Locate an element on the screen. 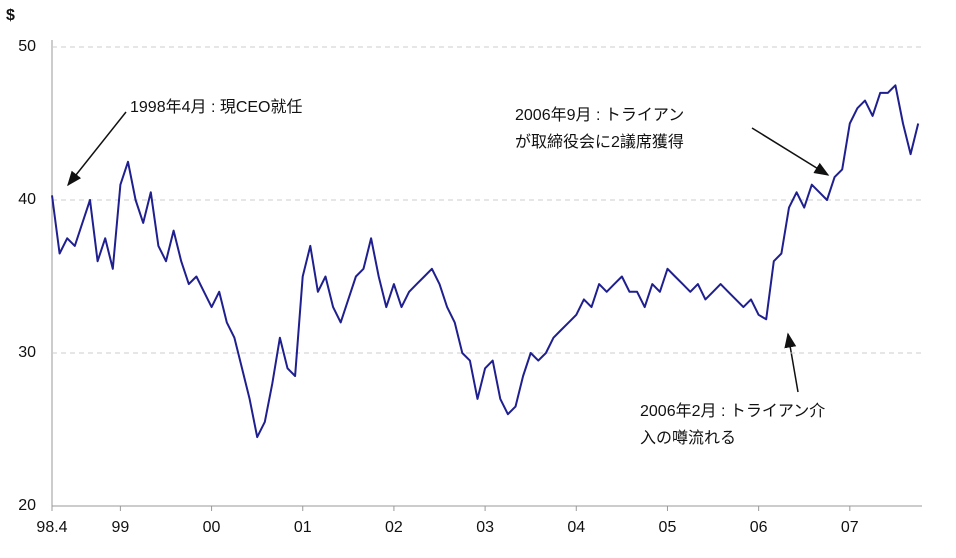 The height and width of the screenshot is (558, 956). x-tick-label: 00 is located at coordinates (212, 527).